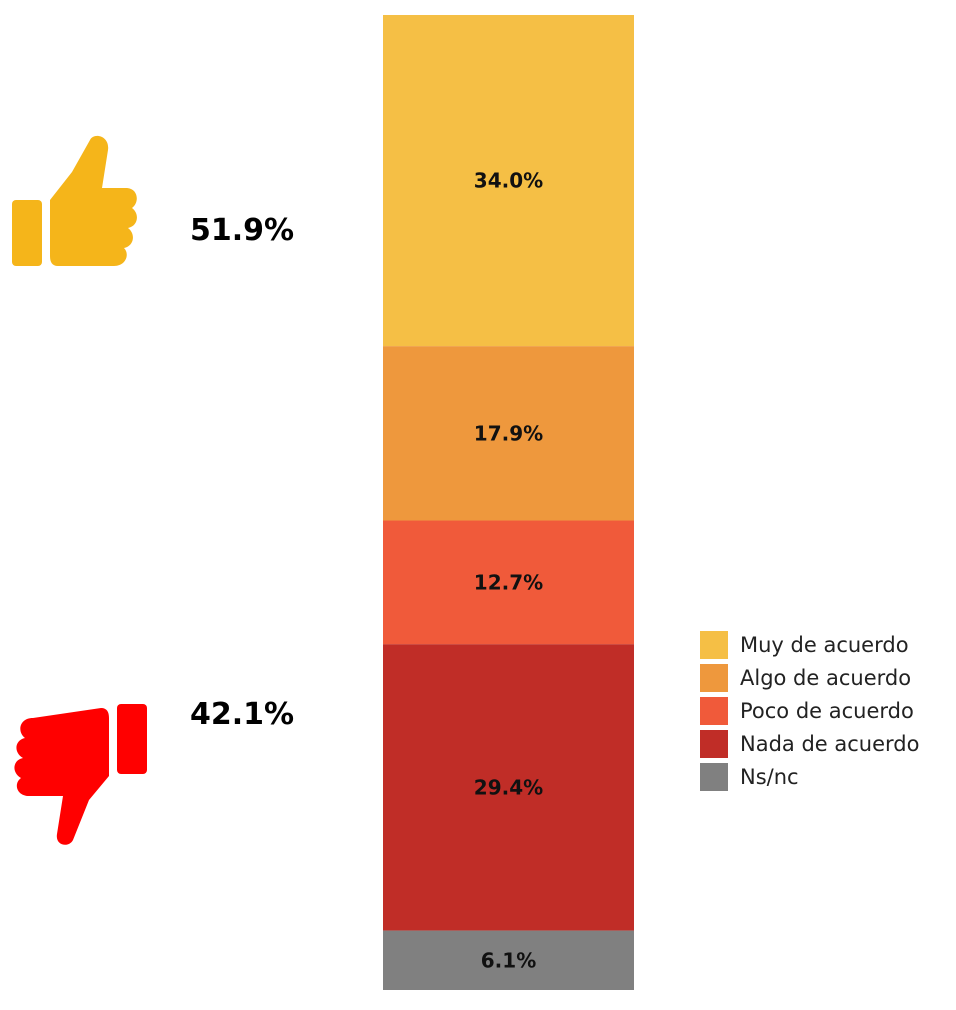 The image size is (956, 1010). I want to click on data-label-4: 29.4%, so click(508, 787).